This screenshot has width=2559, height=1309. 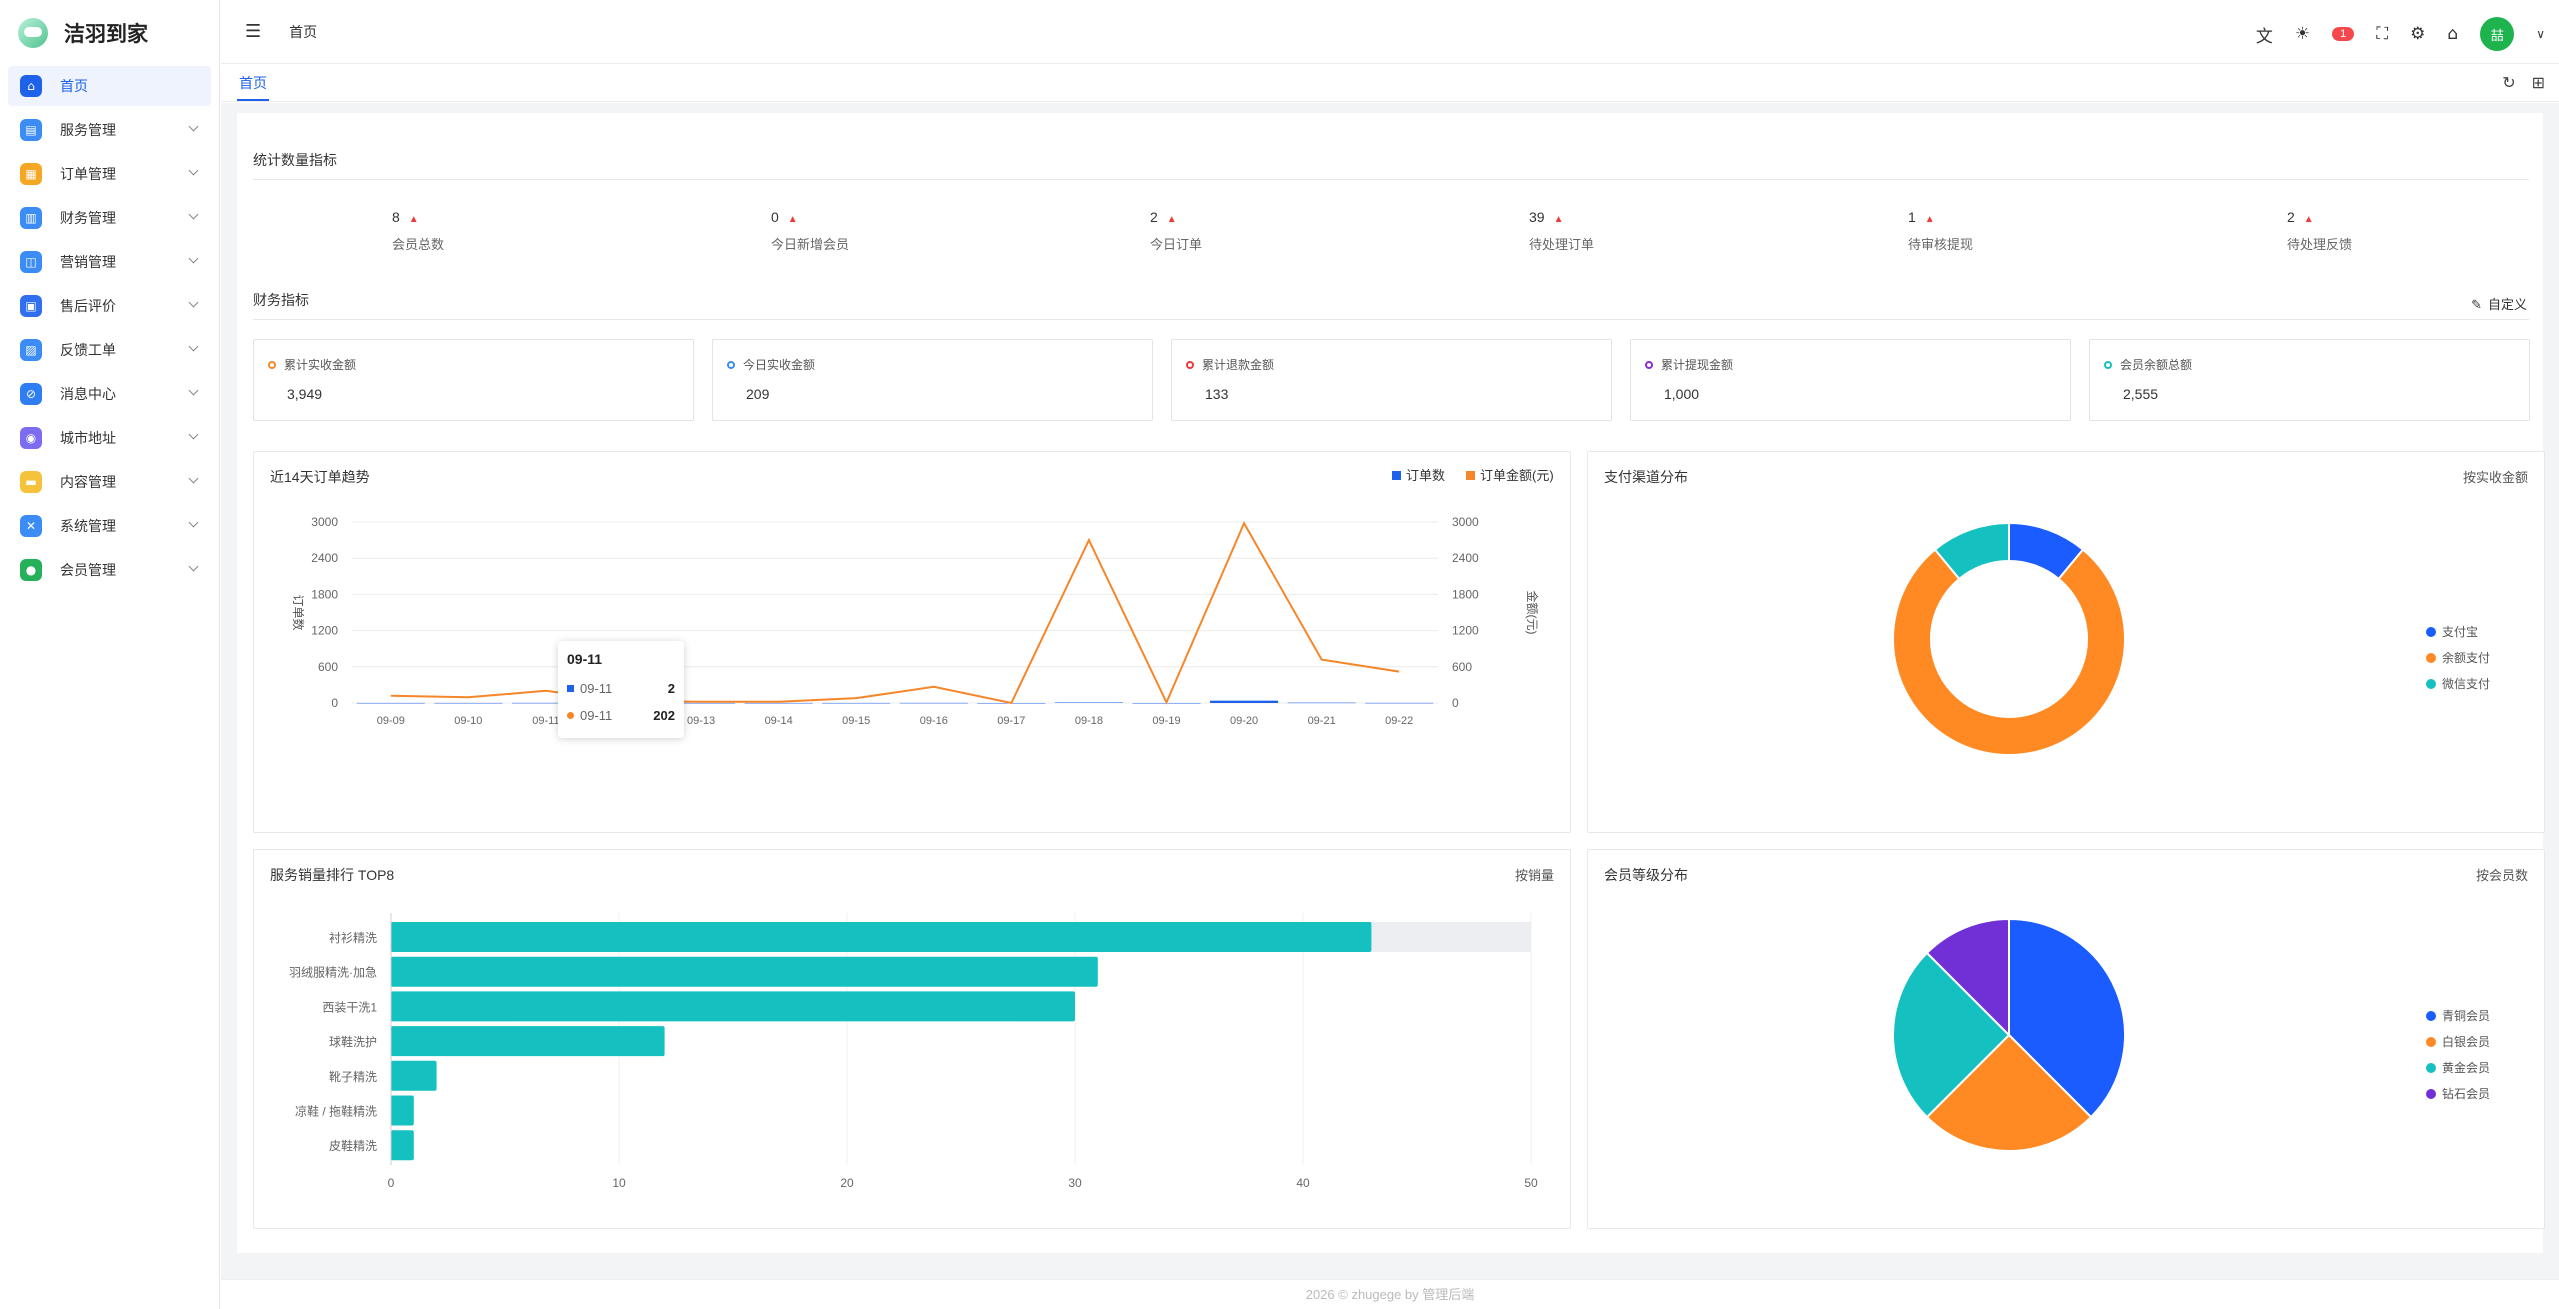 I want to click on sidebar-item: ● 会员管理, so click(x=109, y=570).